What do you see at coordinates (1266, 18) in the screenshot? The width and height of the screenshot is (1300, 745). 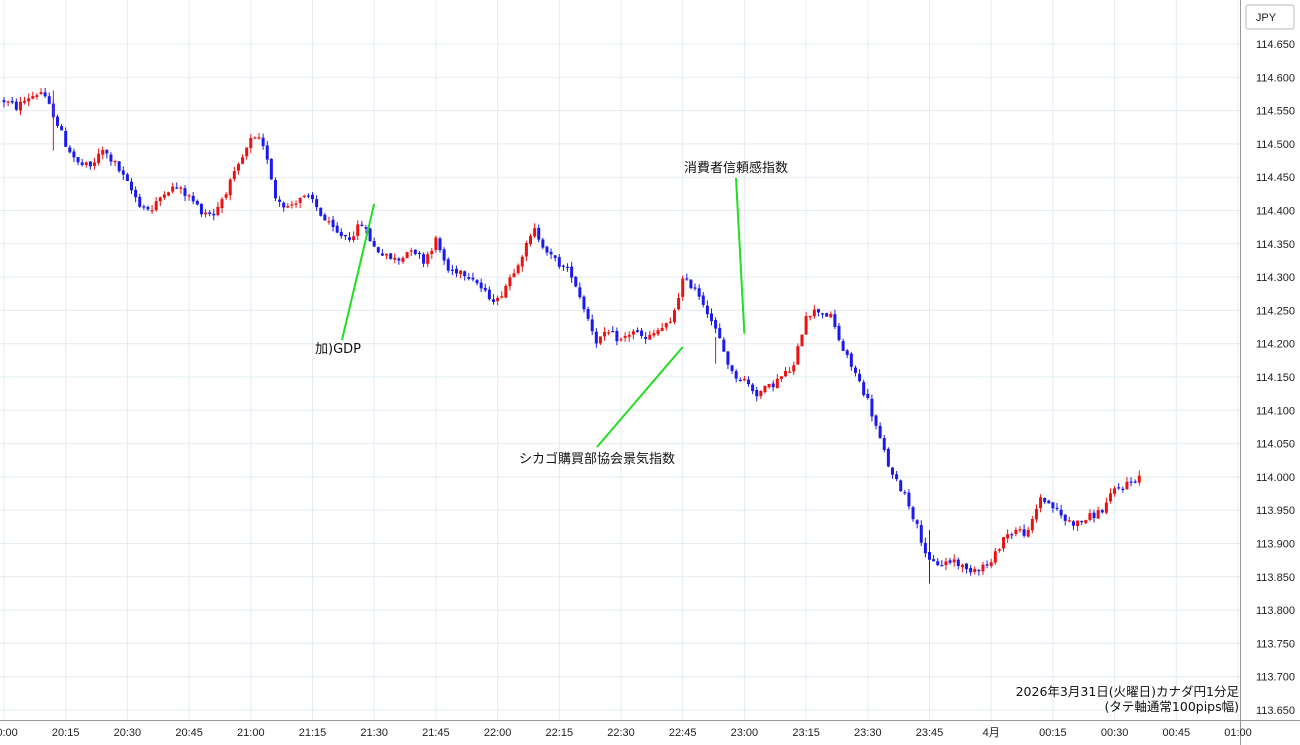 I see `currency-label: JPY` at bounding box center [1266, 18].